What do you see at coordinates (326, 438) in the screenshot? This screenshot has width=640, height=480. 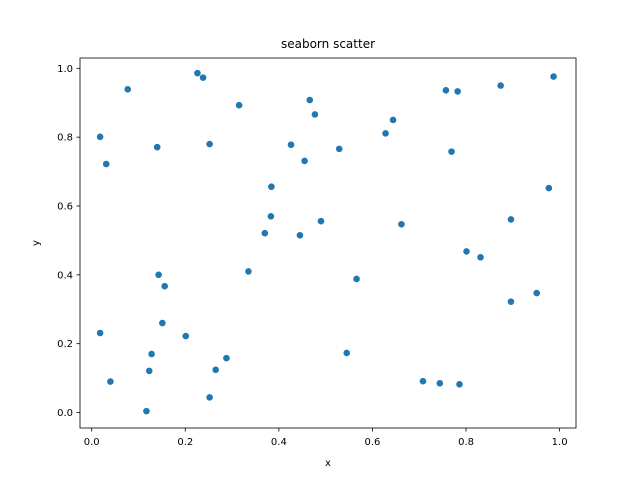 I see `x-axis: 0.0 0.2 0.4 0.6 0.8 1.0` at bounding box center [326, 438].